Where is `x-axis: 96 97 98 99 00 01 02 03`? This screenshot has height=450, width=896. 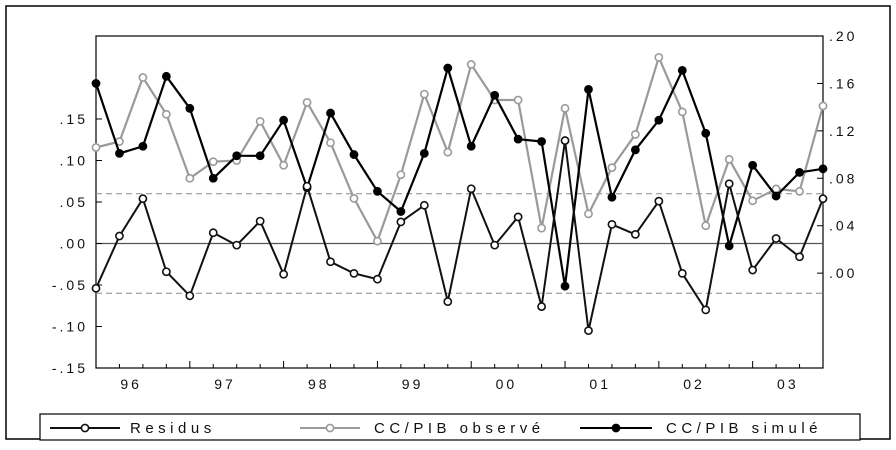 x-axis: 96 97 98 99 00 01 02 03 is located at coordinates (459, 376).